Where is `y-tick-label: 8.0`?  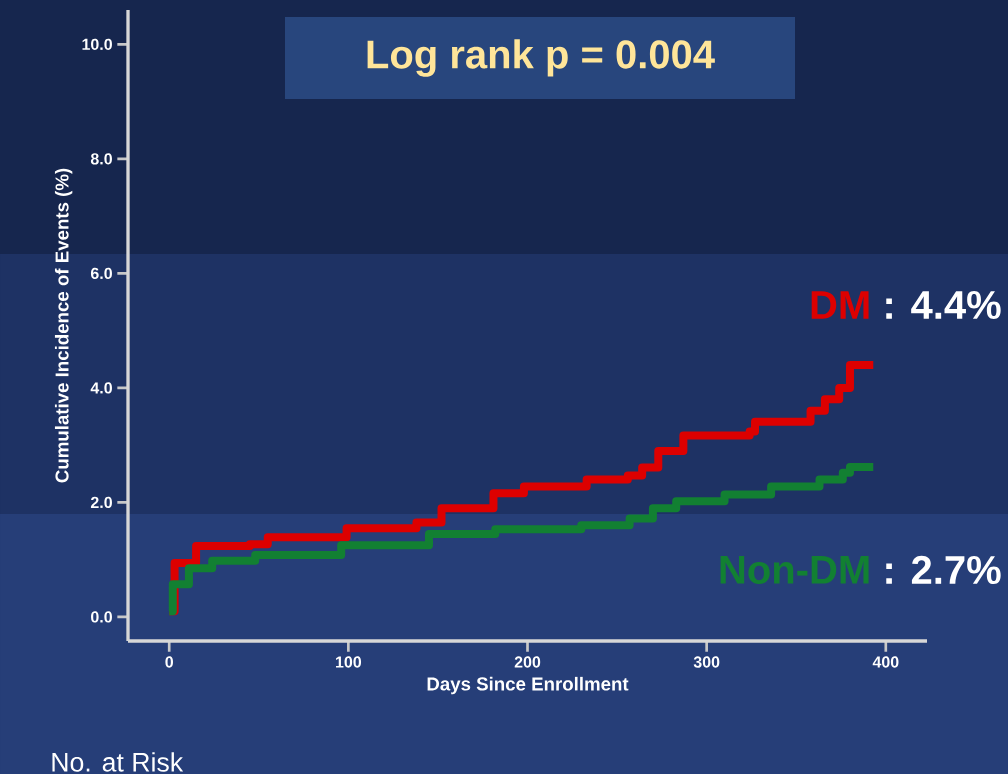 y-tick-label: 8.0 is located at coordinates (101, 159).